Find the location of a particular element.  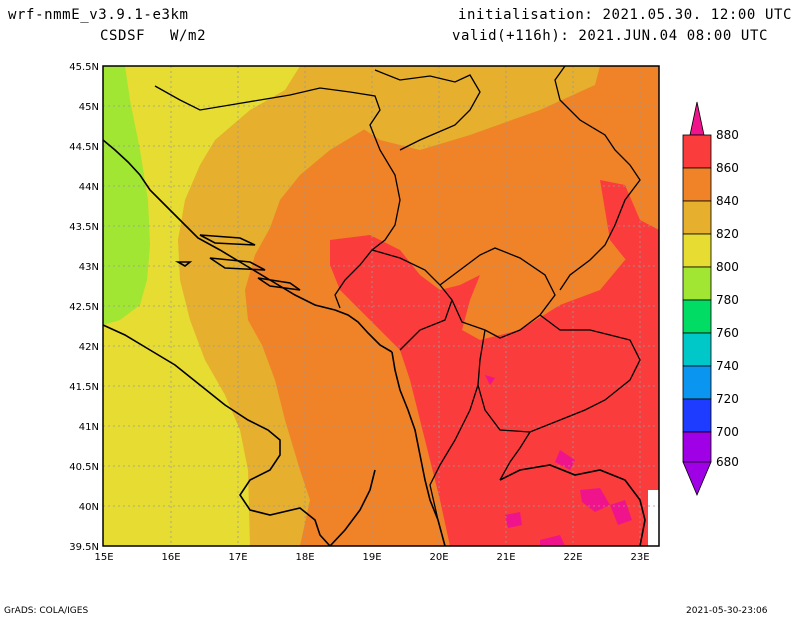

italy-heel is located at coordinates (352, 507).